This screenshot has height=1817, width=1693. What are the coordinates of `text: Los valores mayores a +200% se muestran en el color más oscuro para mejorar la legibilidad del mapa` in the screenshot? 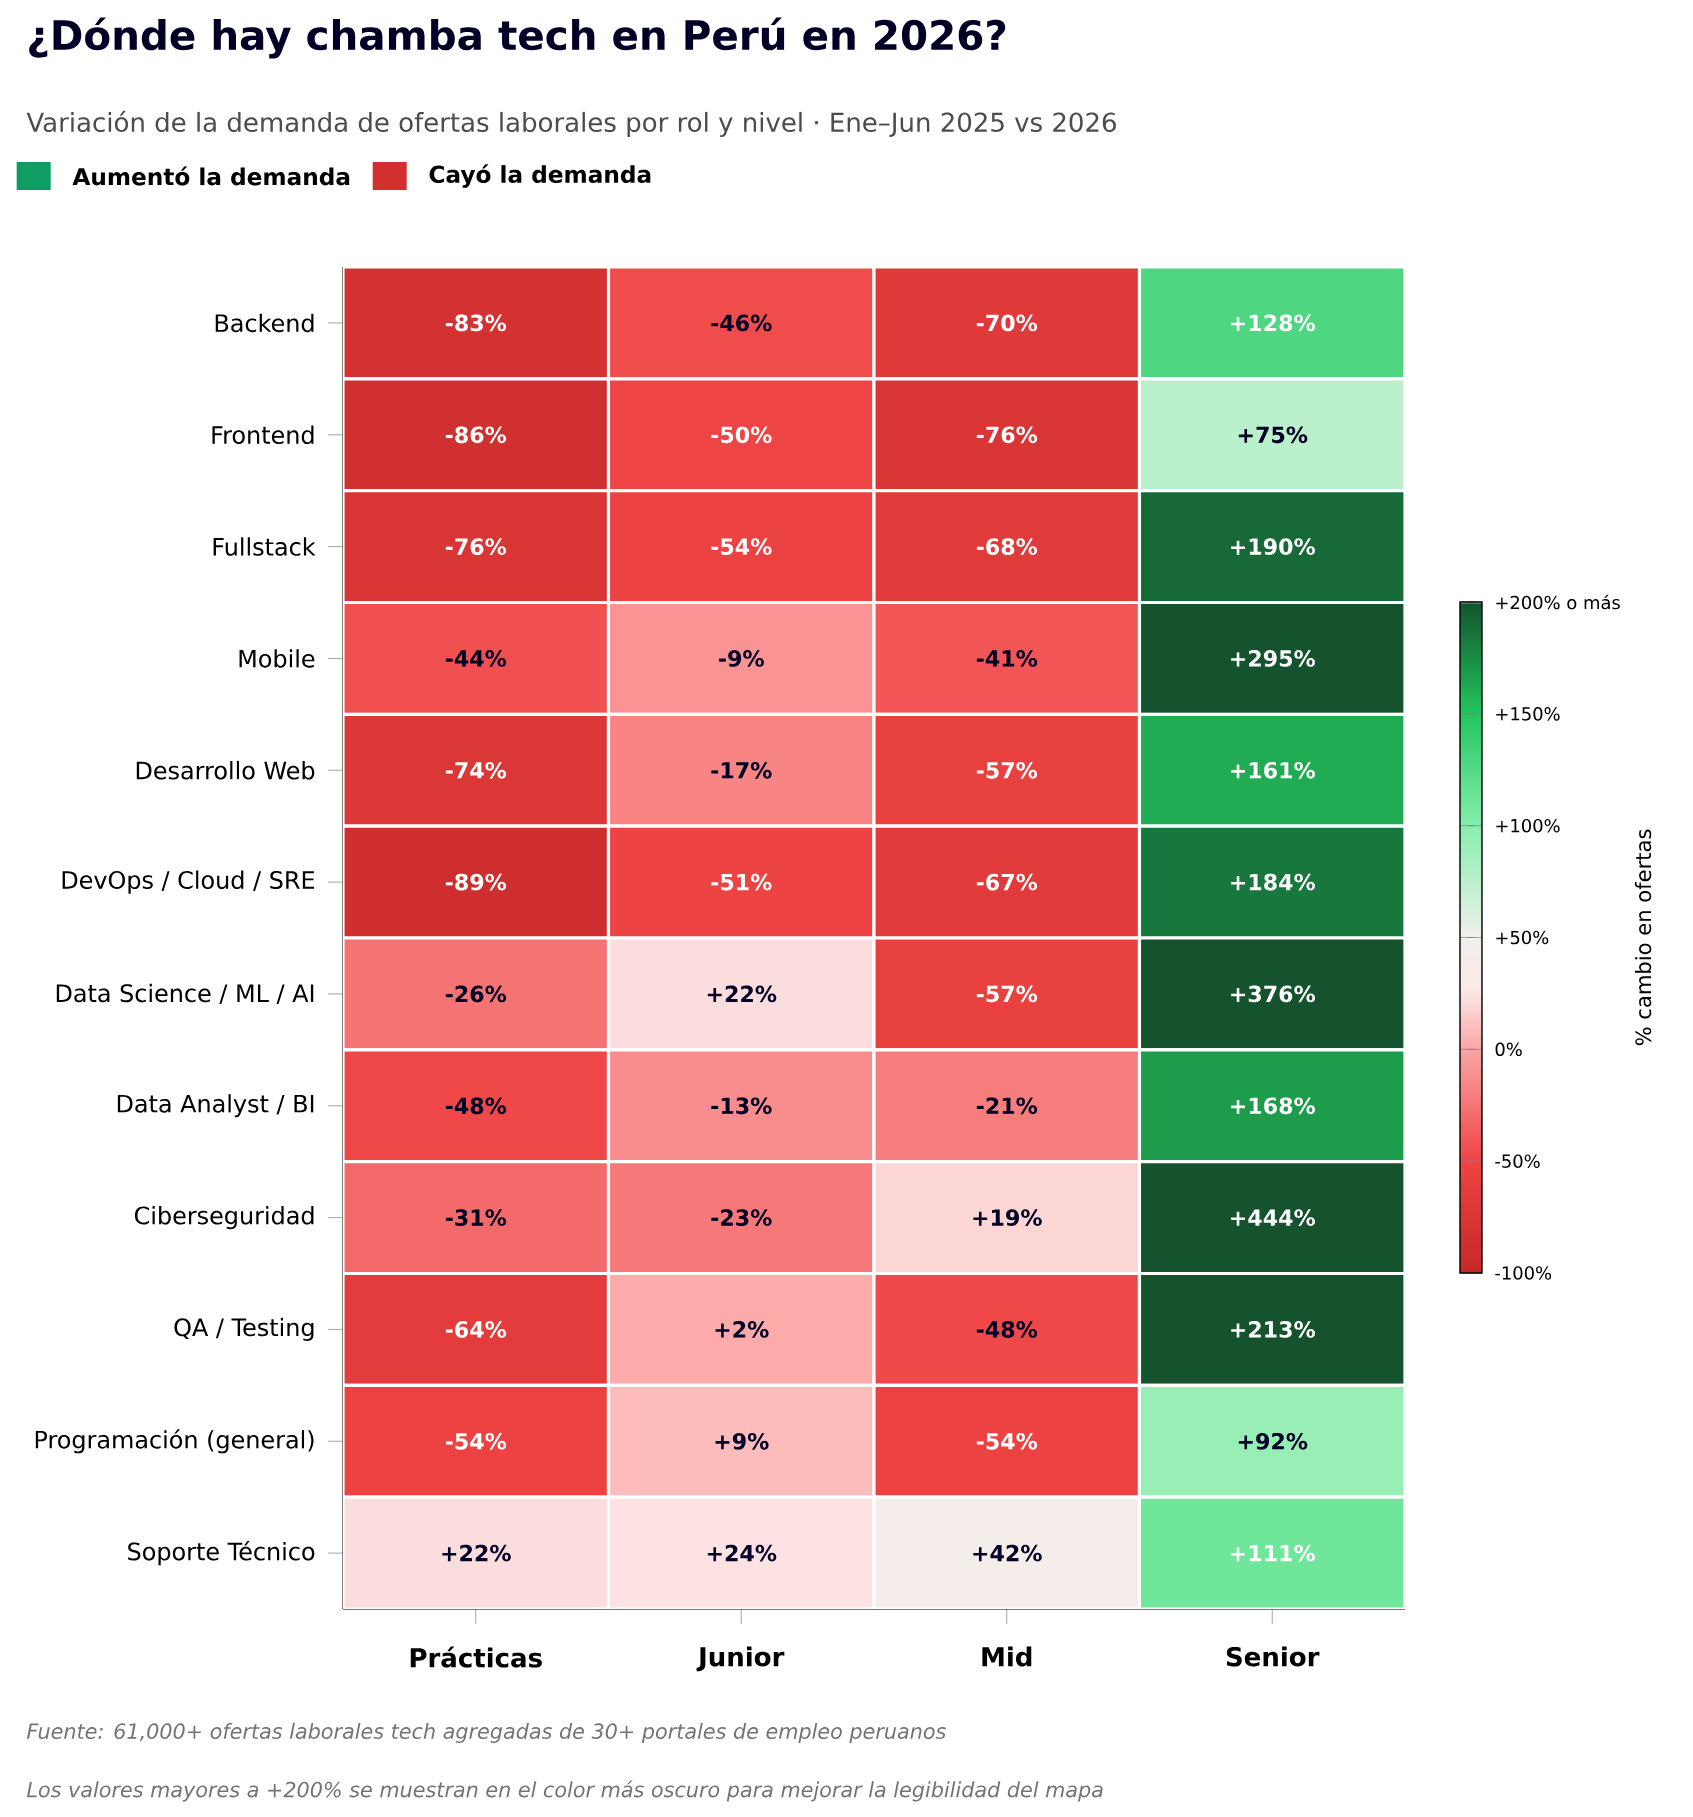 It's located at (564, 1791).